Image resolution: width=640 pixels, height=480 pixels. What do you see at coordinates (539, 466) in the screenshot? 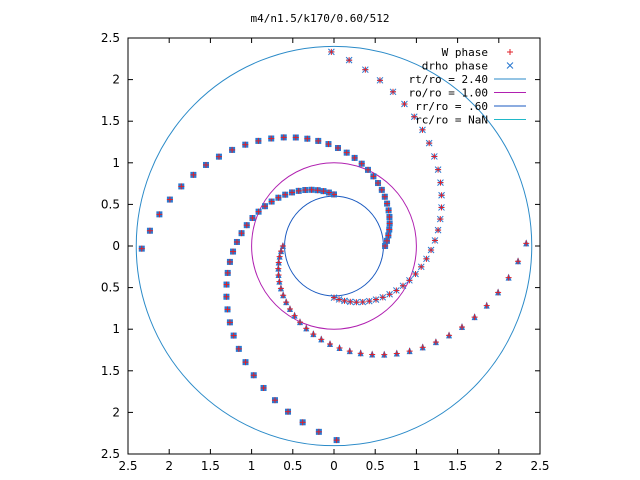
I see `x-tick-label: 2.5` at bounding box center [539, 466].